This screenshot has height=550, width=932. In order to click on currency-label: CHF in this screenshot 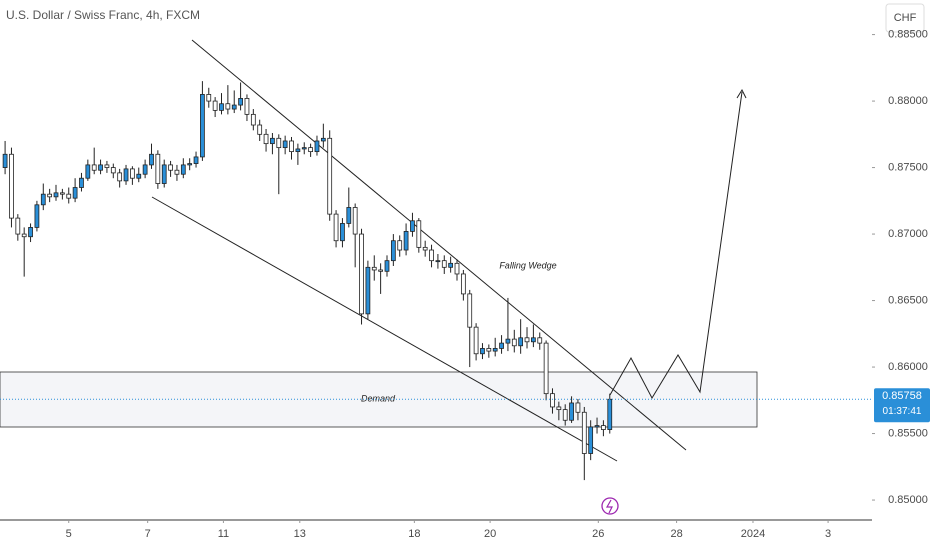, I will do `click(905, 18)`.